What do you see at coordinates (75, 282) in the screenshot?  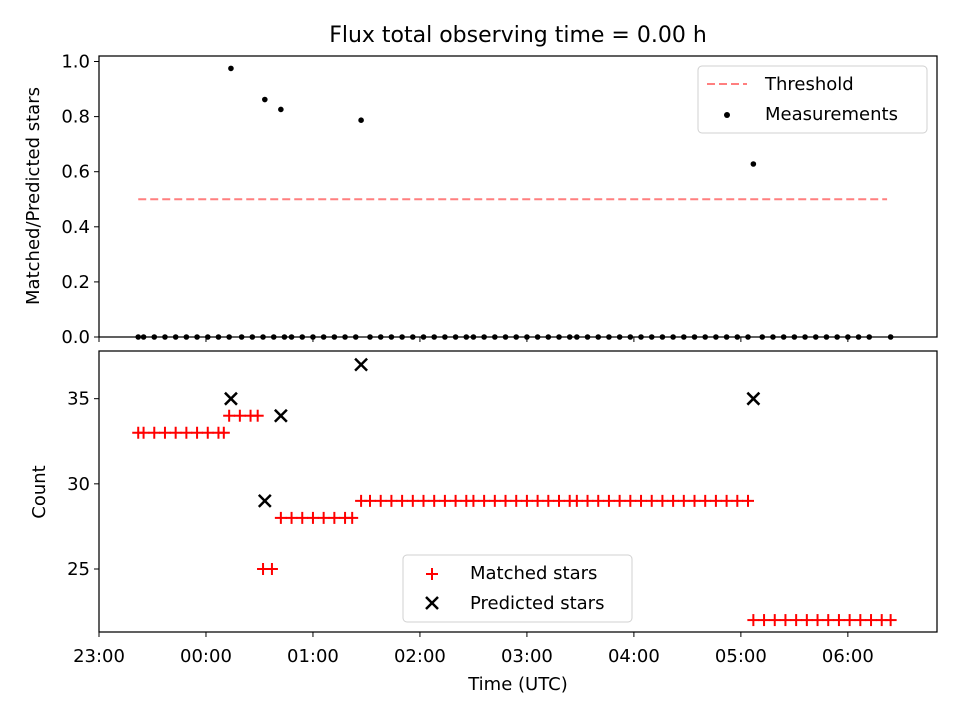 I see `y-tick-label: 0.2` at bounding box center [75, 282].